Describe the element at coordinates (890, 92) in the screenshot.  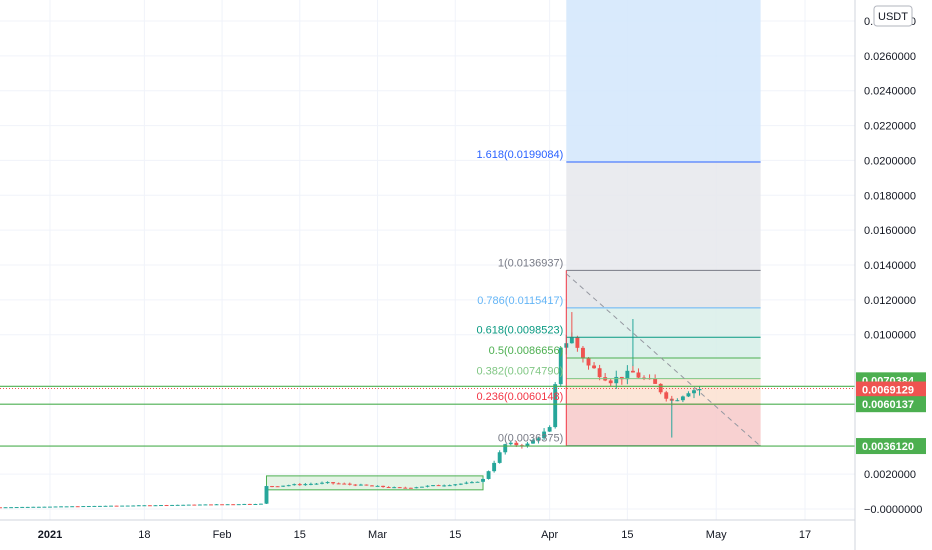
I see `y-tick-label: 0.0240000` at that location.